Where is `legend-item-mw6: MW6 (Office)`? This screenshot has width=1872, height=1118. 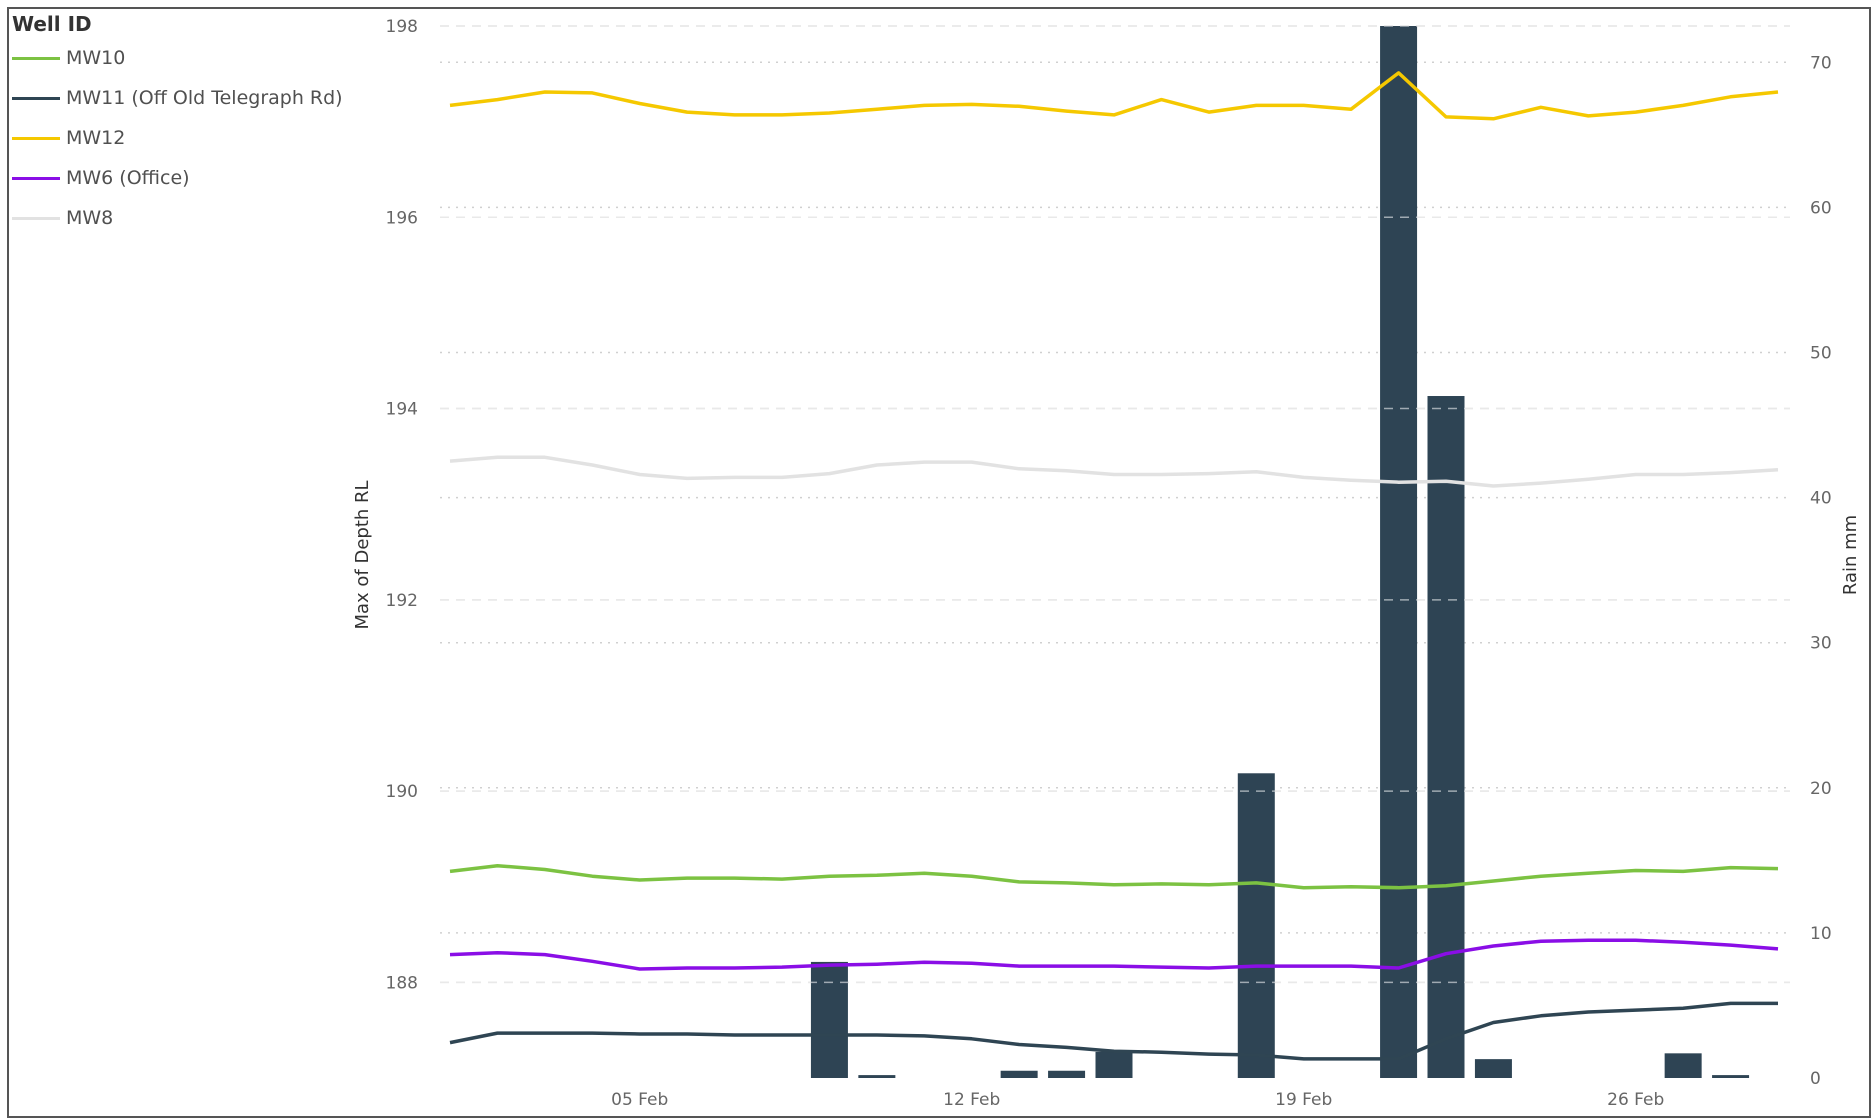
legend-item-mw6: MW6 (Office) is located at coordinates (177, 178).